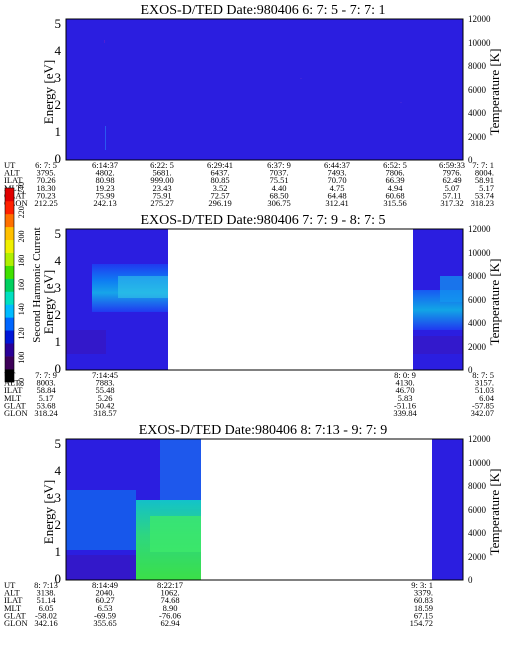 This screenshot has height=649, width=505. I want to click on ephemeris-cell: 7493., so click(336, 173).